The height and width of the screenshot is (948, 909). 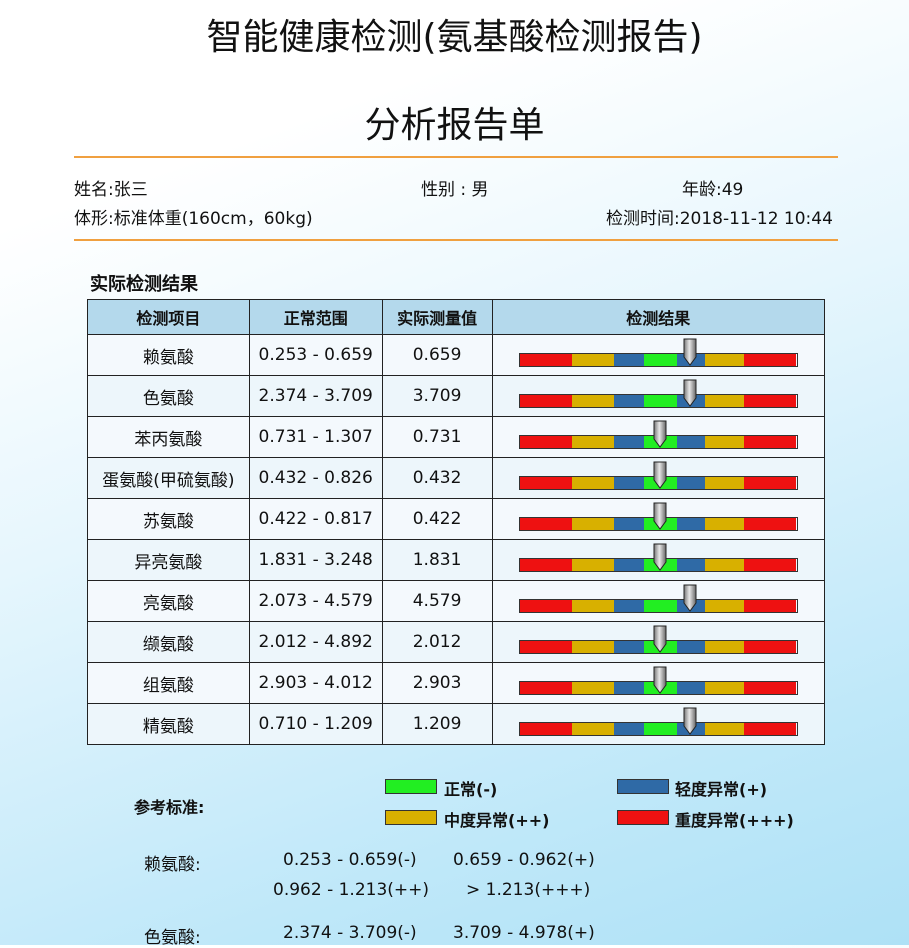 I want to click on patient-body-type: 体形:标准体重(160cm，60kg), so click(x=193, y=219).